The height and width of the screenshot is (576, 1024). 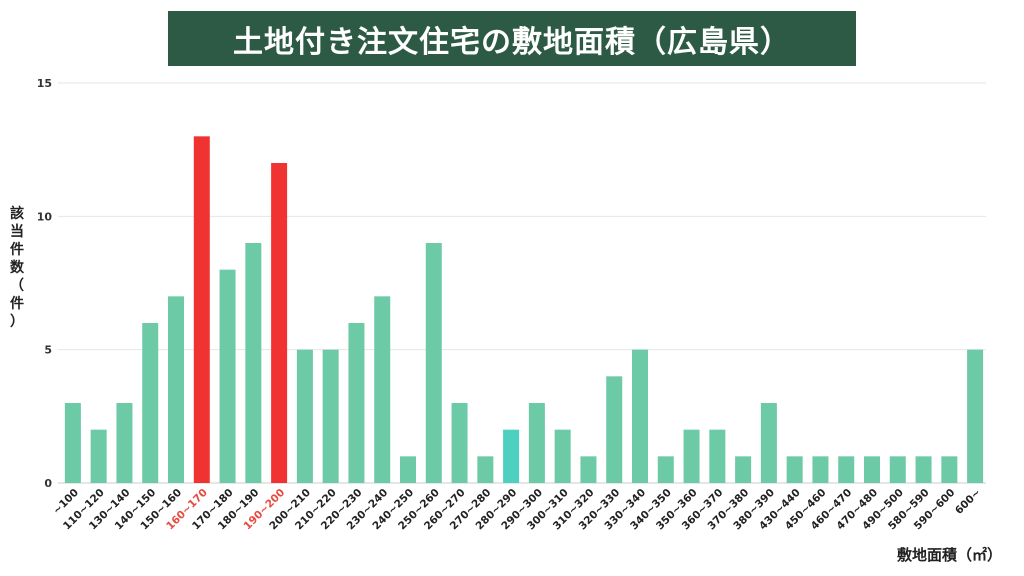 I want to click on bar-250~260, so click(x=433, y=363).